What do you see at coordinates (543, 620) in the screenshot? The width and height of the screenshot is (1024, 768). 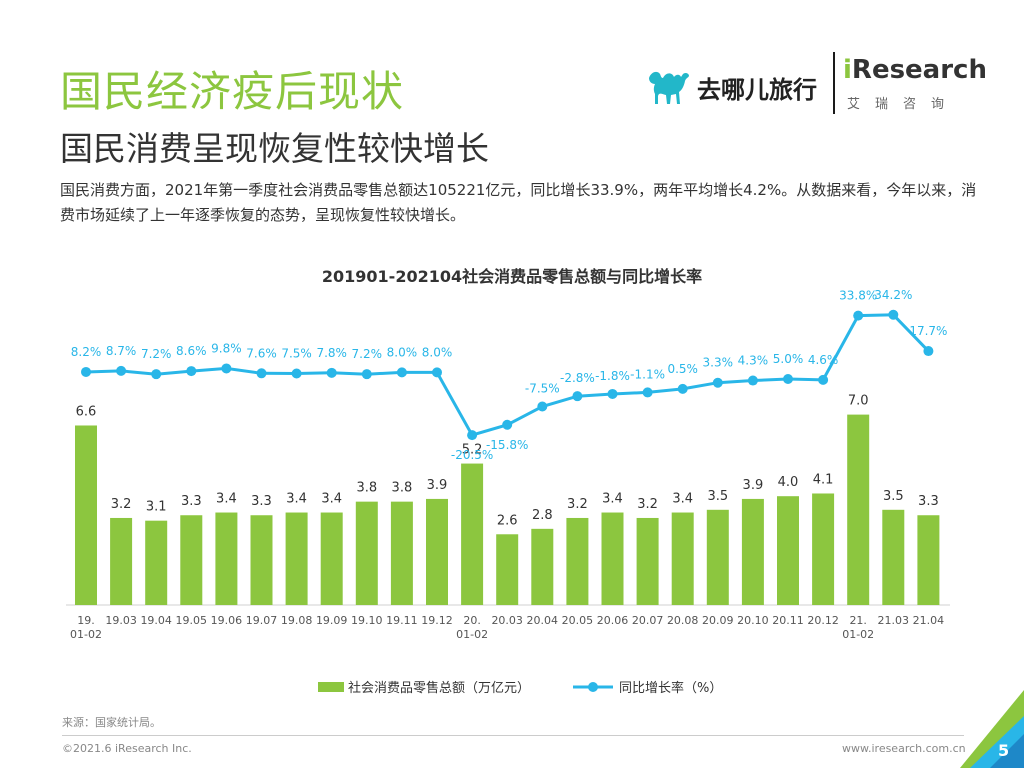 I see `x-tick-label: 20.04` at bounding box center [543, 620].